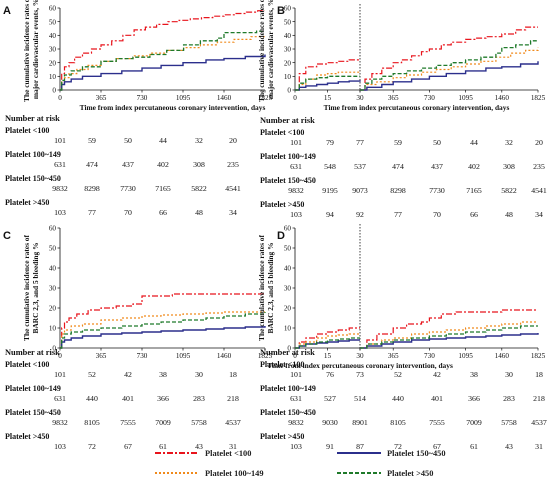  Describe the element at coordinates (509, 374) in the screenshot. I see `risk-cell: 30` at that location.